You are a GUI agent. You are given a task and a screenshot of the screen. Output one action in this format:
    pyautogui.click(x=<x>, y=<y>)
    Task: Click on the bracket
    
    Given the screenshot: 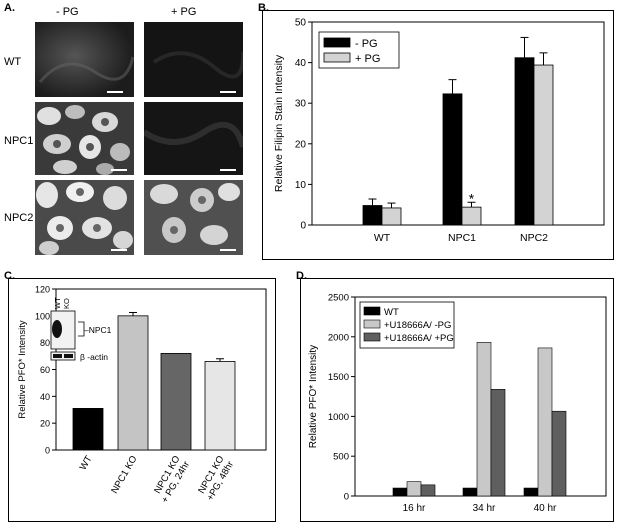 What is the action you would take?
    pyautogui.click(x=81, y=329)
    